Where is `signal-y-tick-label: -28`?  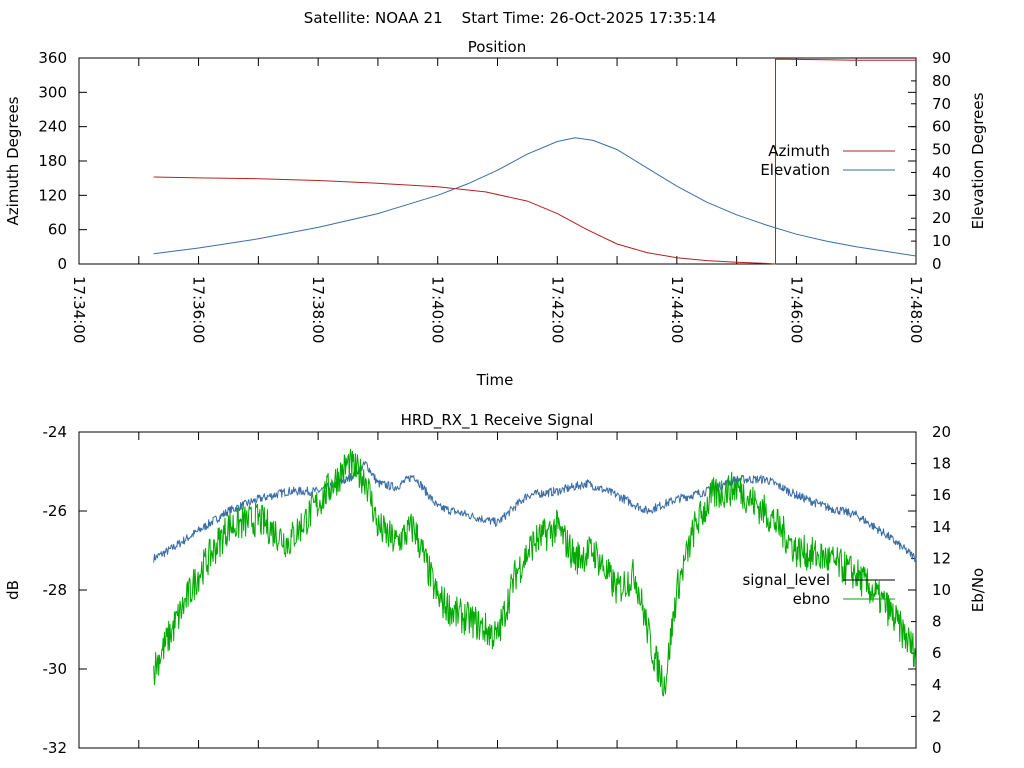
signal-y-tick-label: -28 is located at coordinates (55, 590).